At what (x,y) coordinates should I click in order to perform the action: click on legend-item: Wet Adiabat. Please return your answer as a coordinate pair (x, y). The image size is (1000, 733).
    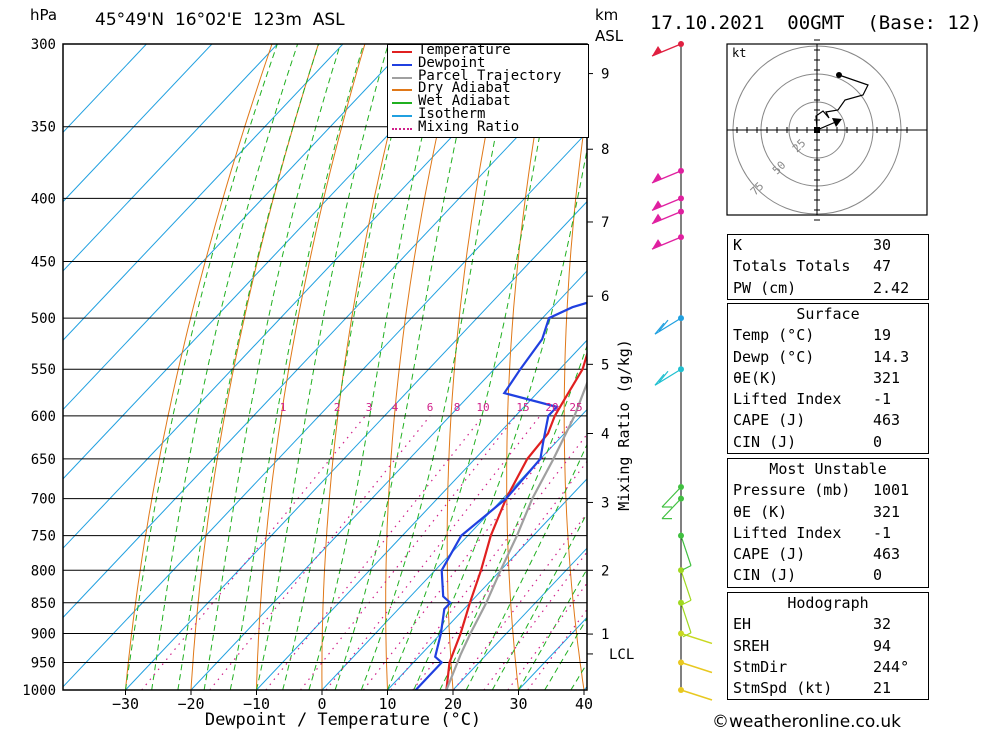
    Looking at the image, I should click on (488, 101).